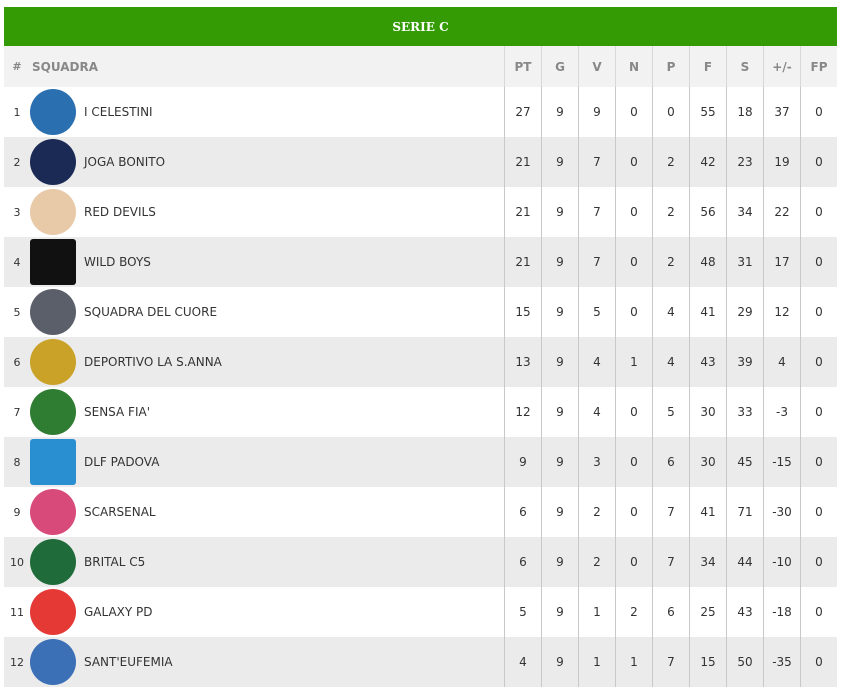 The image size is (846, 697). I want to click on stat-v: 5, so click(597, 312).